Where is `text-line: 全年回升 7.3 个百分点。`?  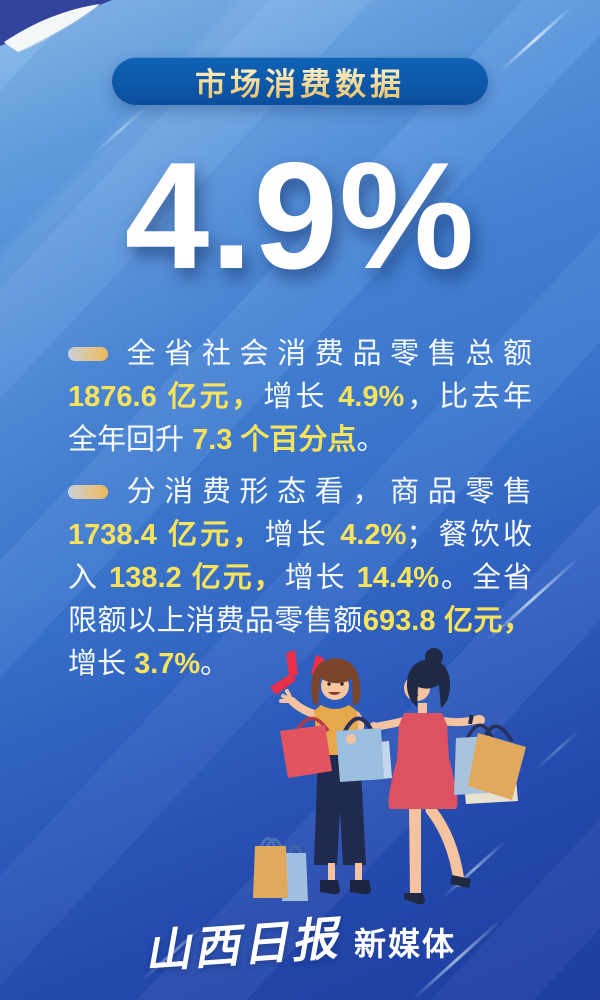 text-line: 全年回升 7.3 个百分点。 is located at coordinates (300, 440).